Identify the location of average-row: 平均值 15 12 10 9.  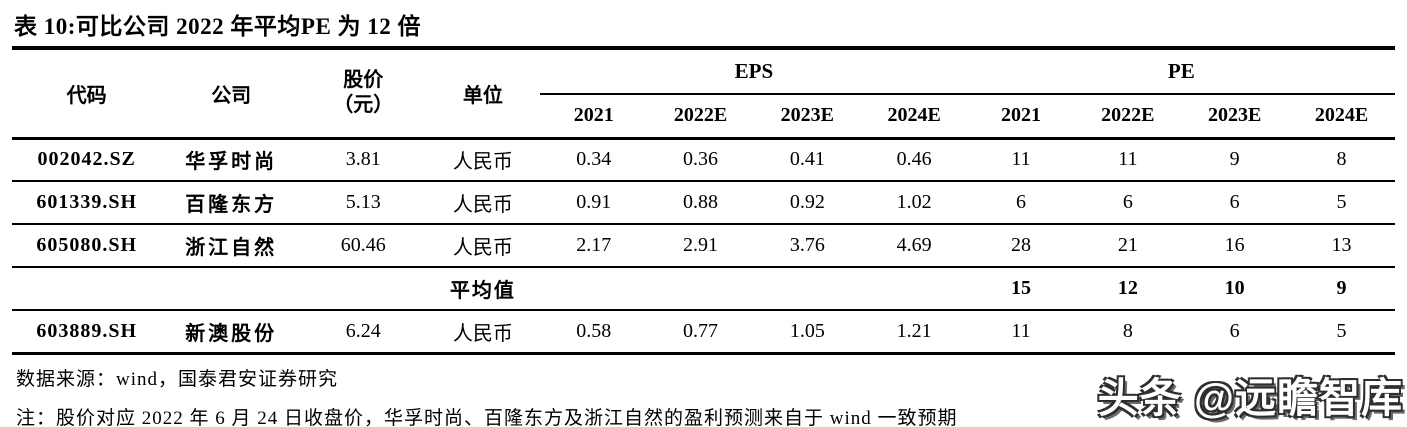
(703, 289).